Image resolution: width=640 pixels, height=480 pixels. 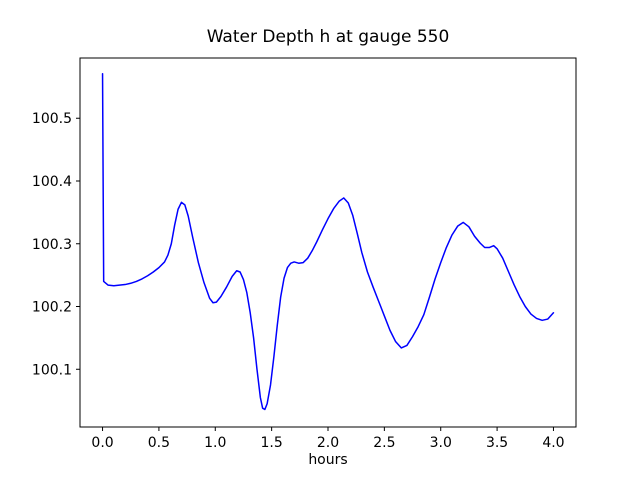 I want to click on y-tick-label: 100.5, so click(x=52, y=119).